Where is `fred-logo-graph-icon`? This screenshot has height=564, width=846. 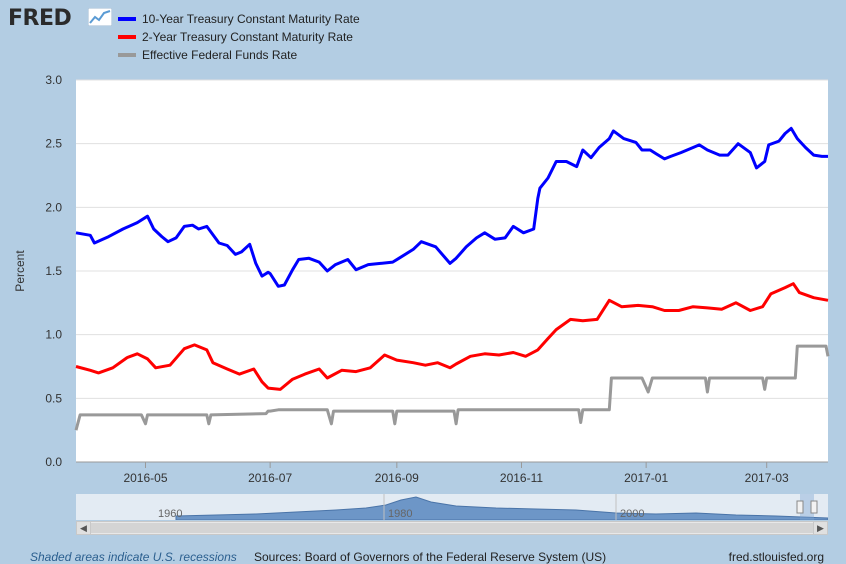 fred-logo-graph-icon is located at coordinates (100, 17).